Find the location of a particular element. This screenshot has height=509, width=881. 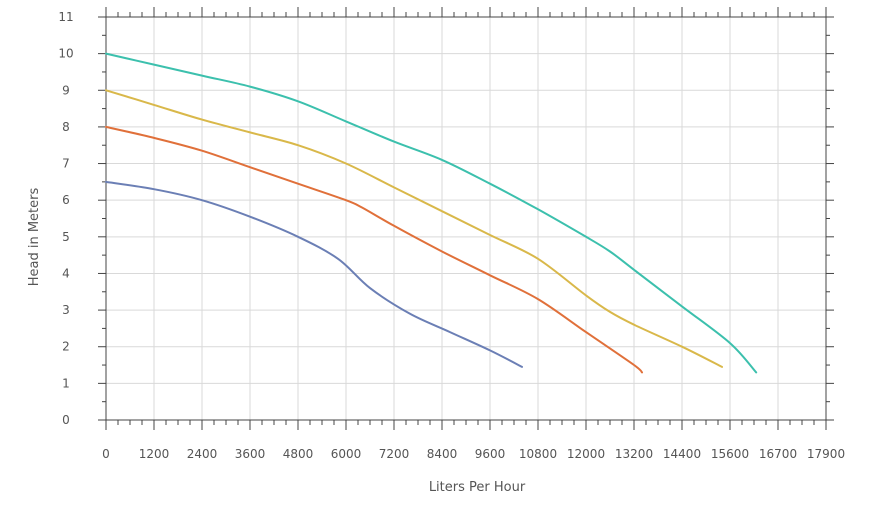

x-tick-label: 8400 is located at coordinates (442, 454).